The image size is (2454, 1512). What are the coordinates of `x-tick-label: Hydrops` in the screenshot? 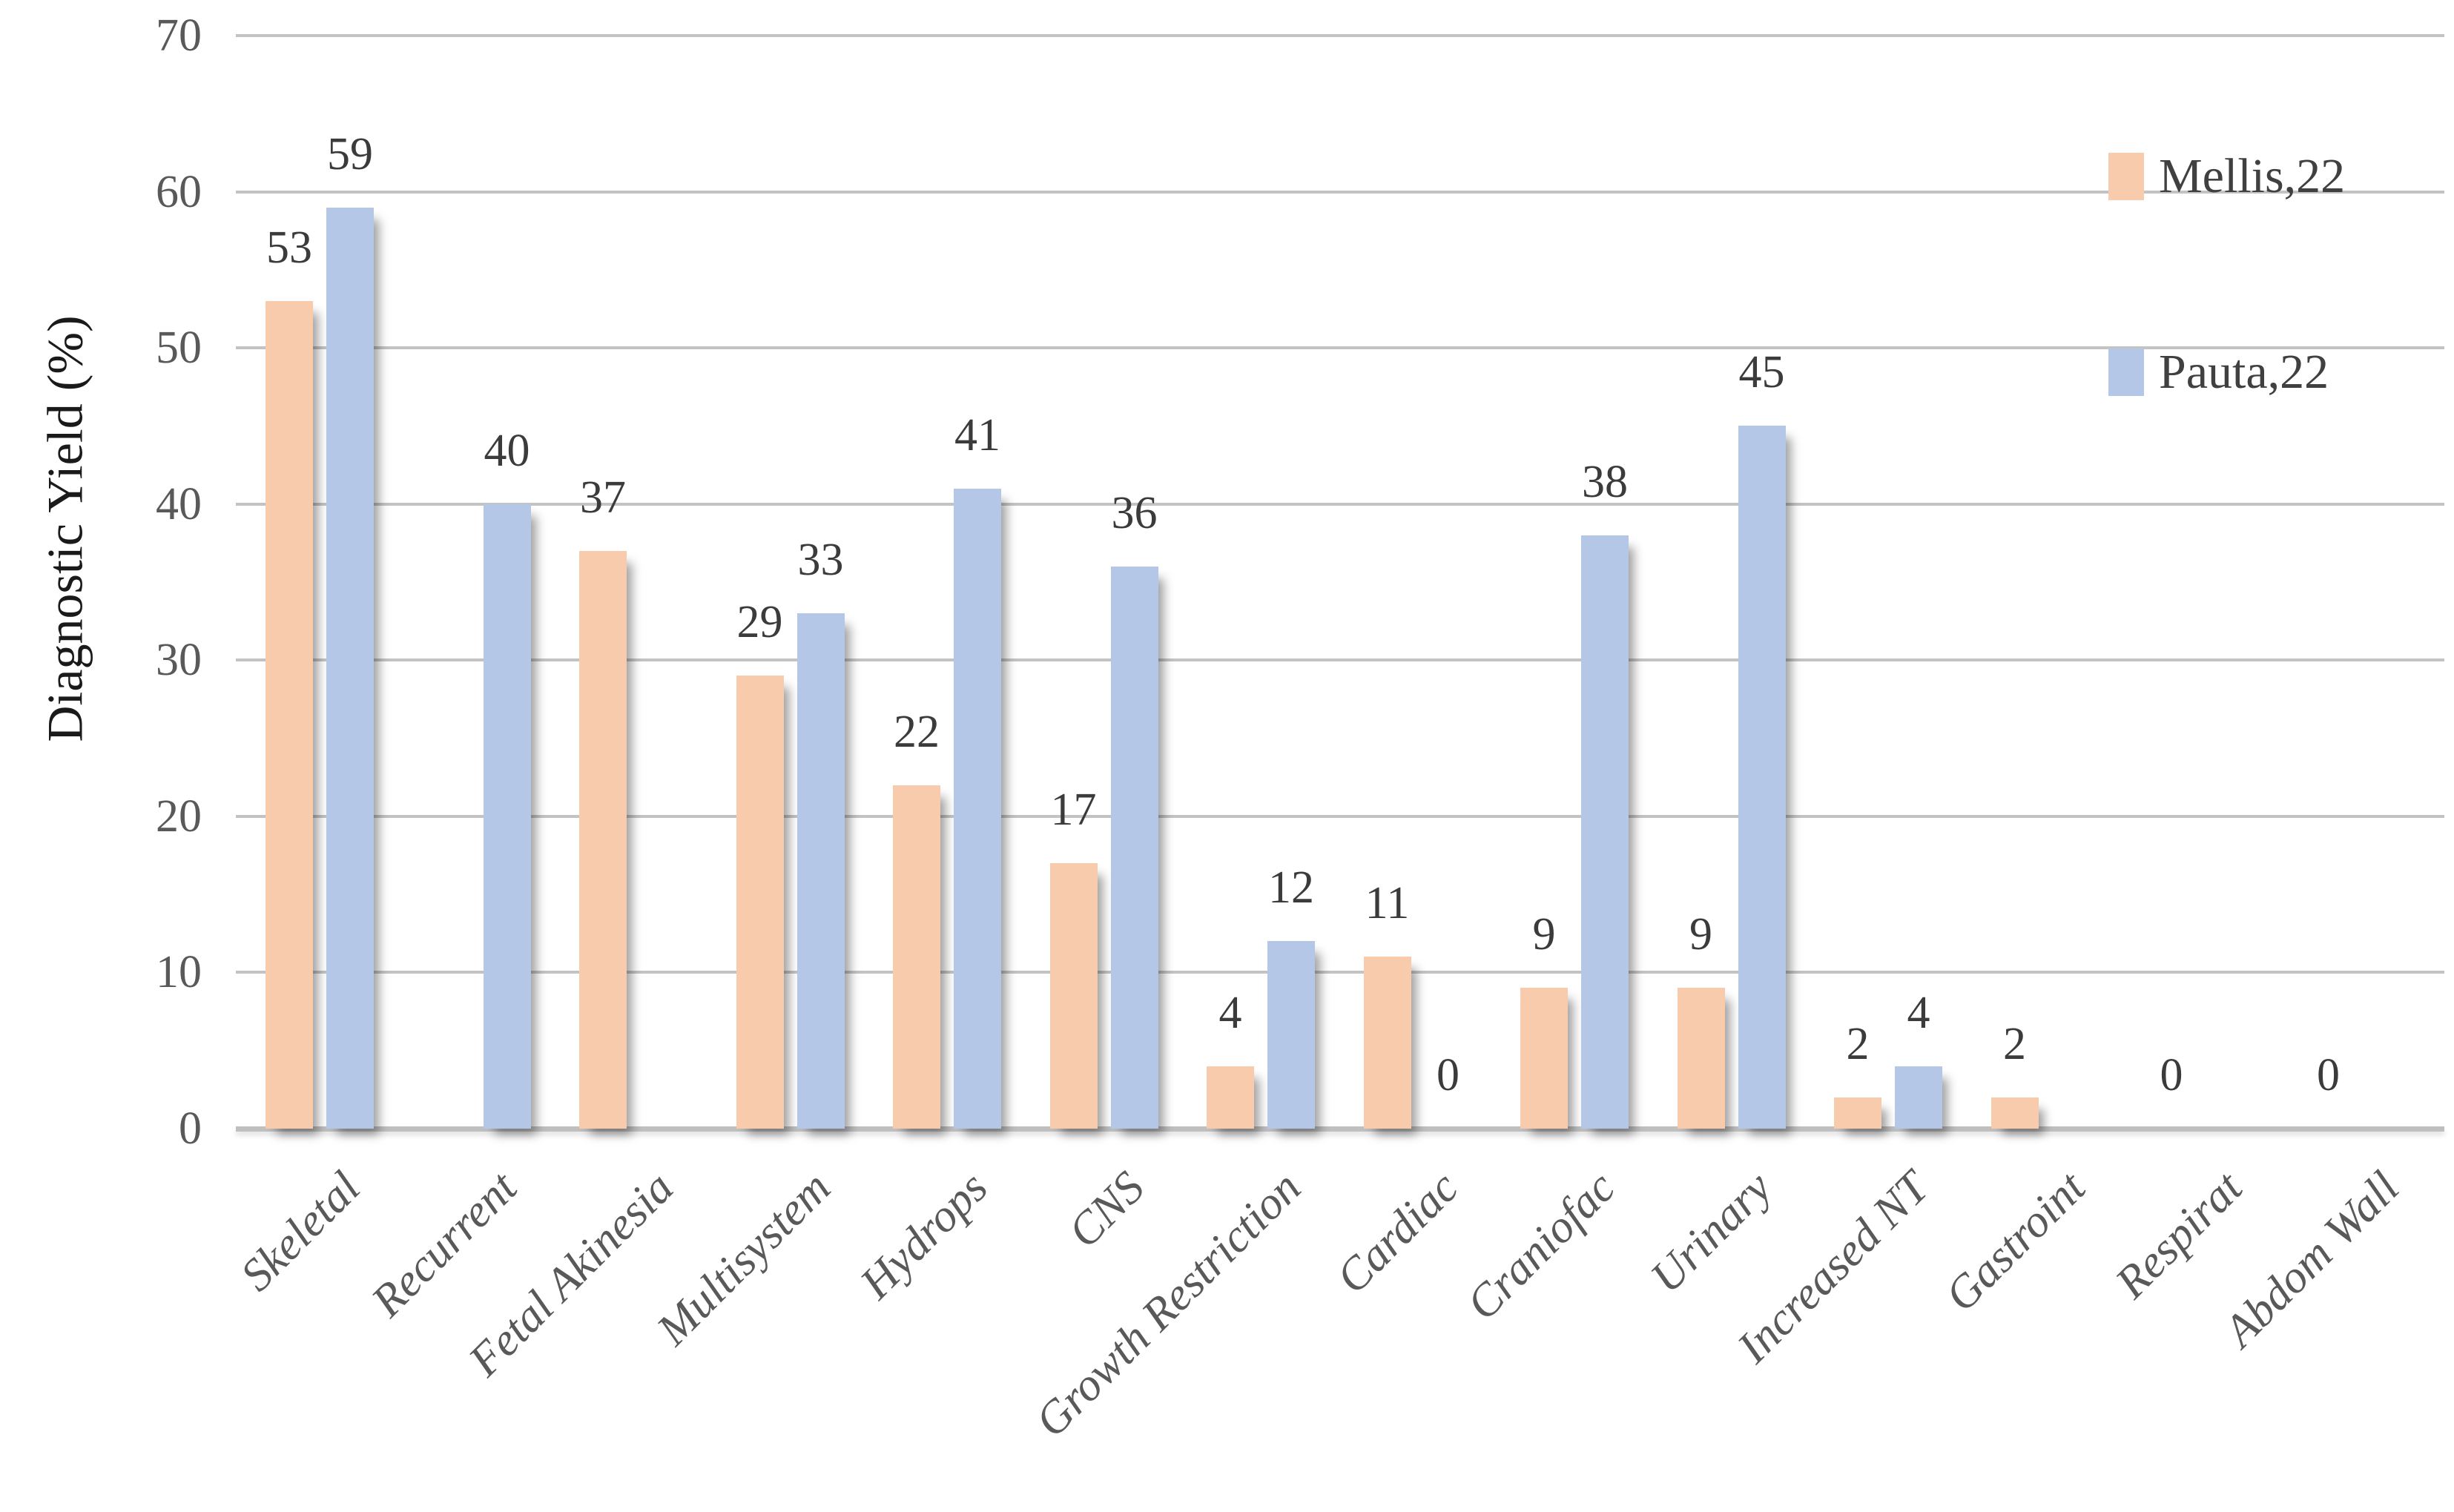 It's located at (924, 1235).